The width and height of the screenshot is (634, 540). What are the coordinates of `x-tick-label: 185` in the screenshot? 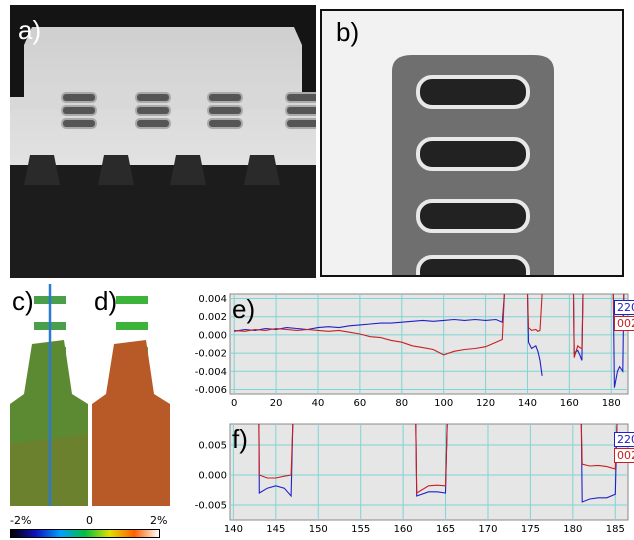 It's located at (615, 529).